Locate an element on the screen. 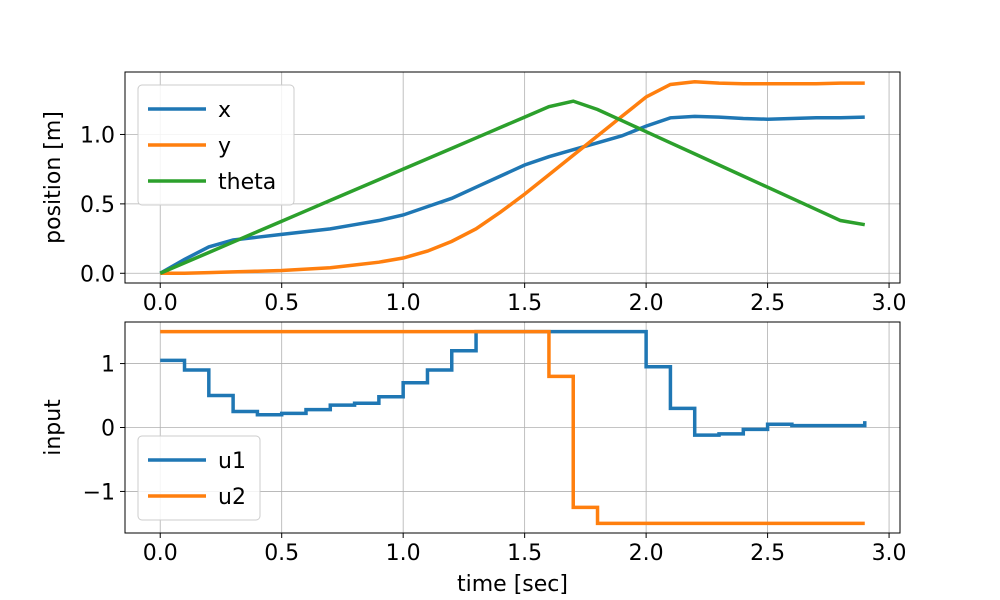 This screenshot has width=1000, height=600. input-legend-box is located at coordinates (199, 478).